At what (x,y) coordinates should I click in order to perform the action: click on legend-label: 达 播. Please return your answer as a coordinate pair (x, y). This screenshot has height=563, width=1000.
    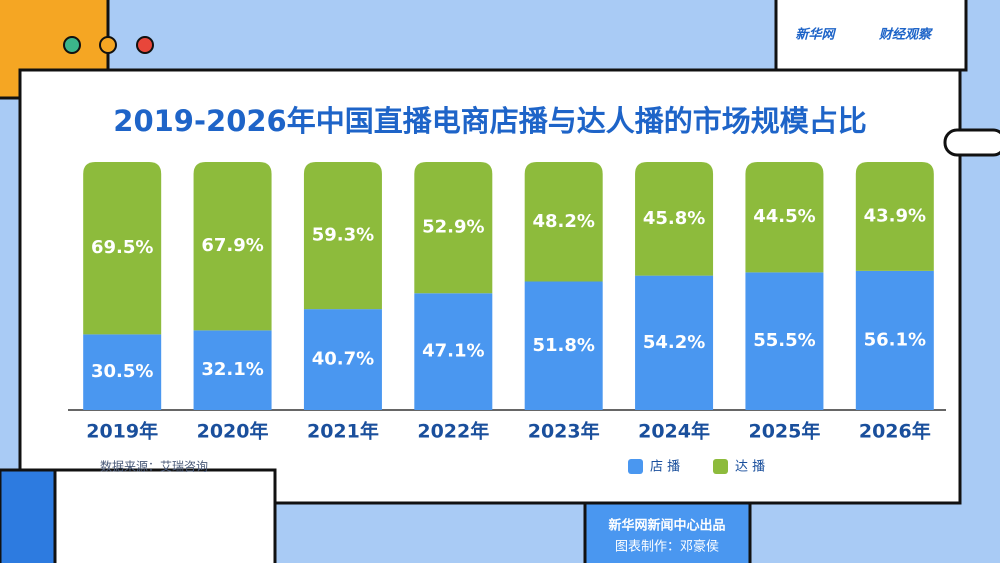
    Looking at the image, I should click on (750, 467).